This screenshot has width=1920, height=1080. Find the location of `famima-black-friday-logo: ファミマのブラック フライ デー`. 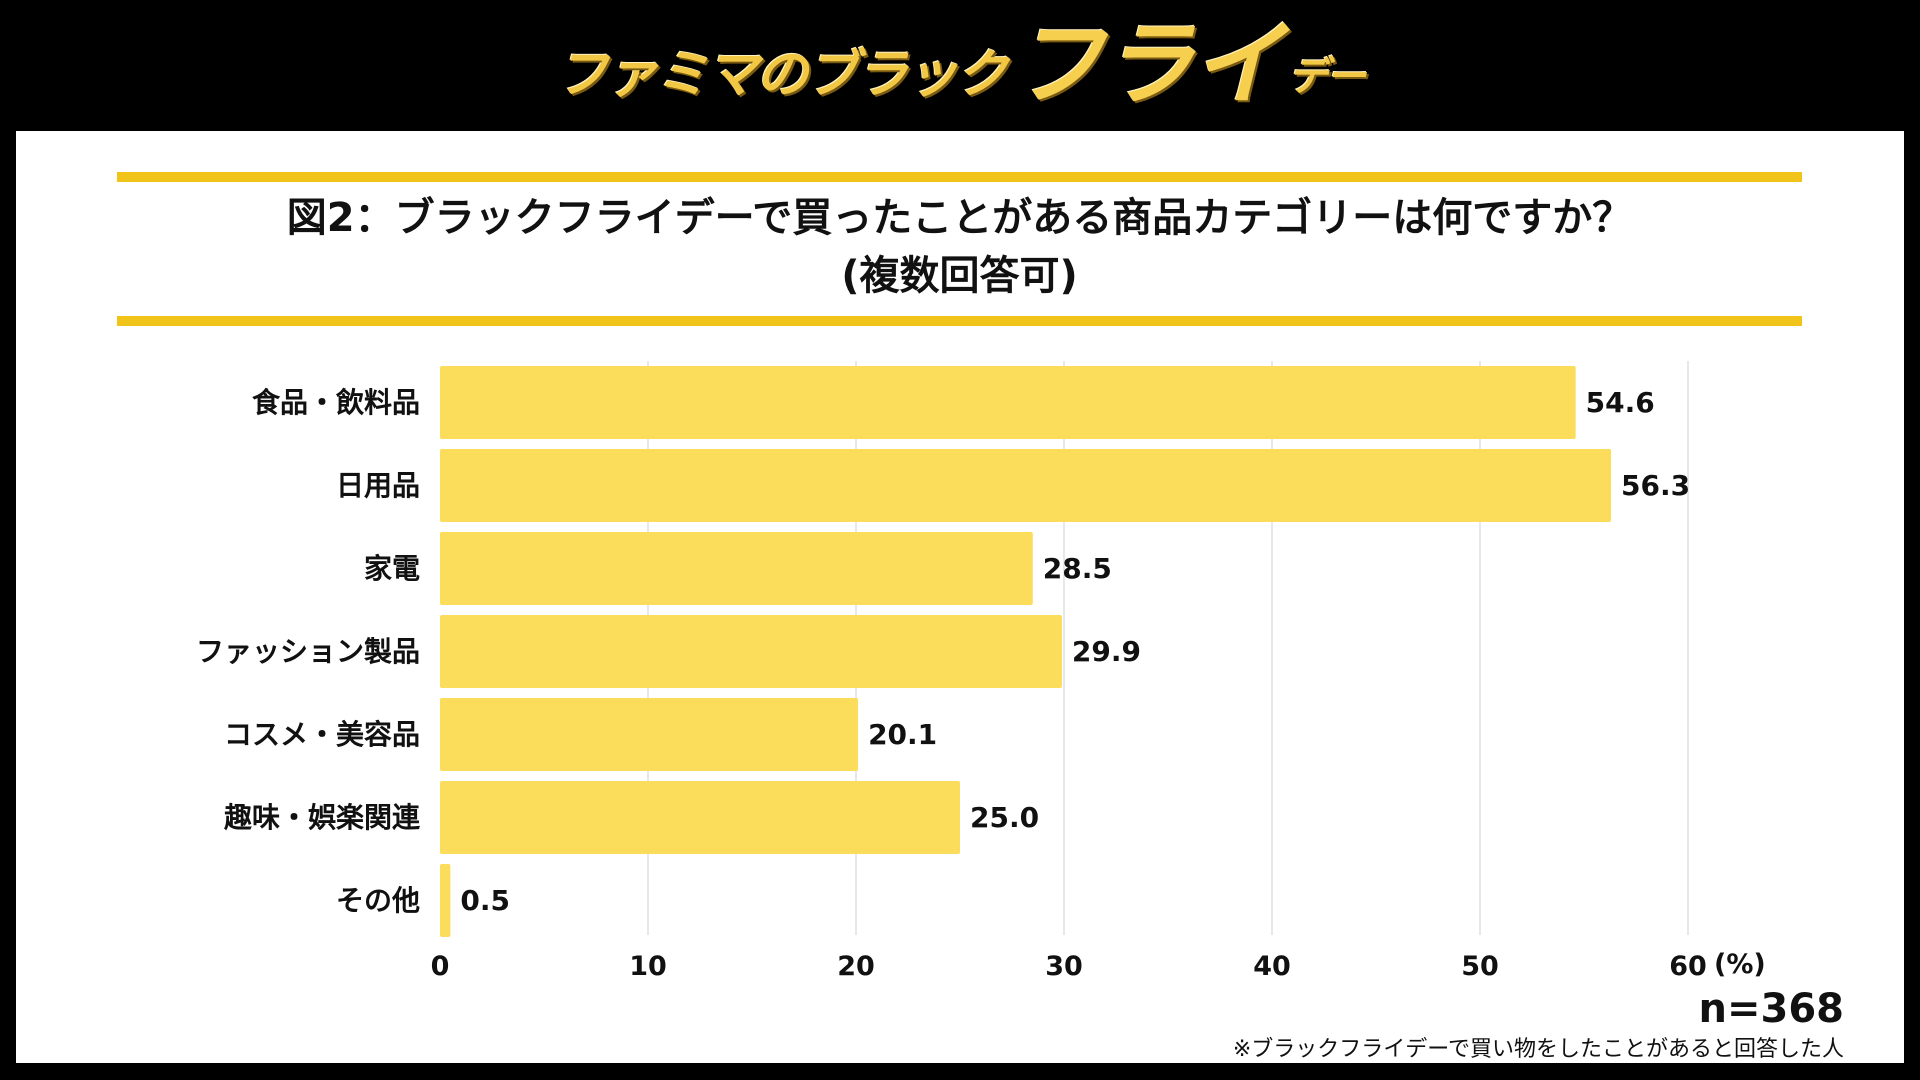

famima-black-friday-logo: ファミマのブラック フライ デー is located at coordinates (960, 64).